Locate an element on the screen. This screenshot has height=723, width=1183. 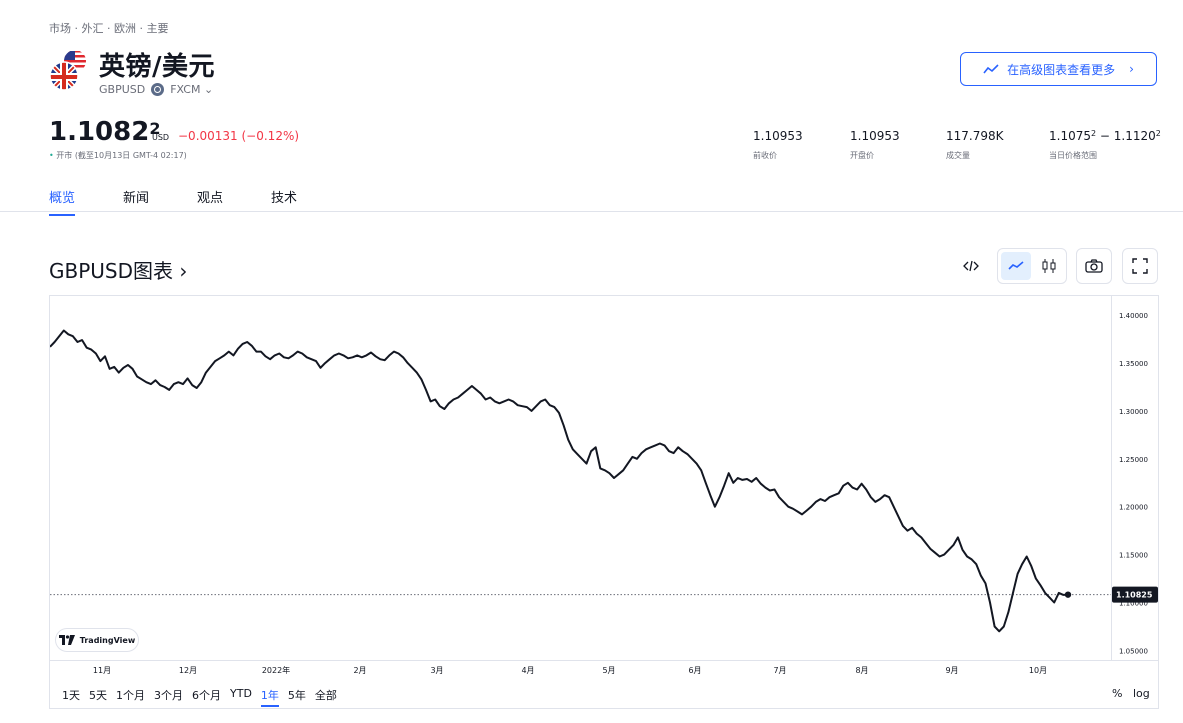
status-label: 开市 is located at coordinates (64, 155).